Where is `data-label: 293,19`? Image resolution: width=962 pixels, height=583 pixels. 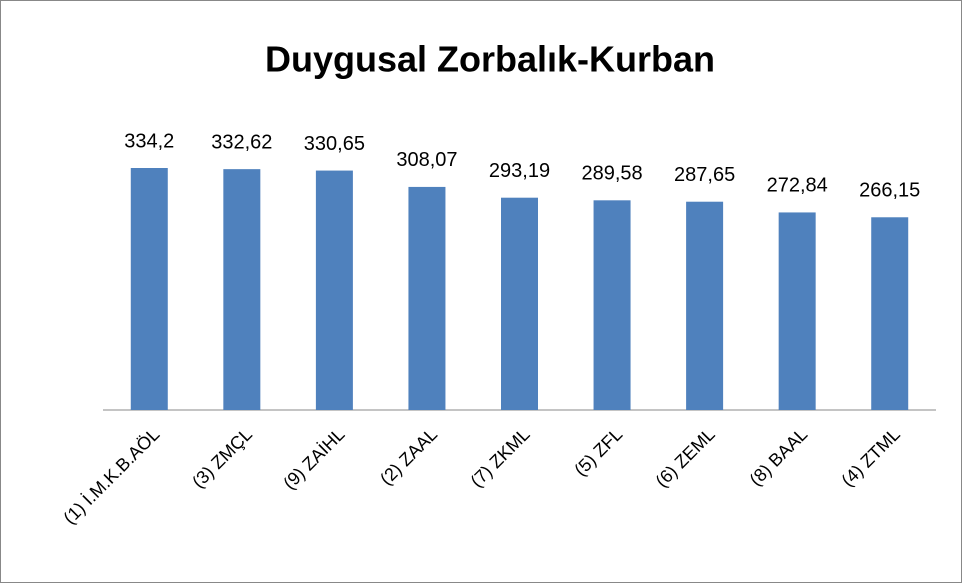
data-label: 293,19 is located at coordinates (519, 171).